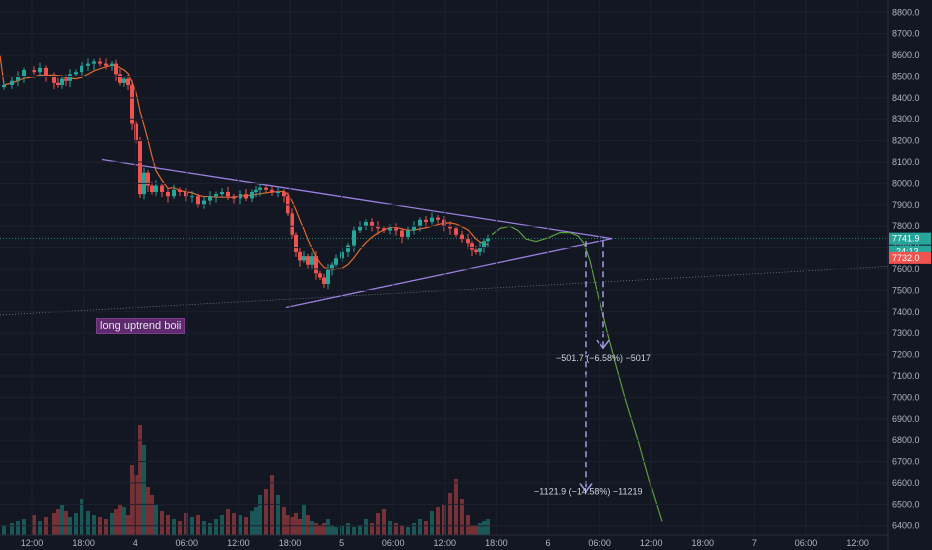 This screenshot has height=550, width=932. What do you see at coordinates (906, 55) in the screenshot?
I see `price-tick-label: 8600.0` at bounding box center [906, 55].